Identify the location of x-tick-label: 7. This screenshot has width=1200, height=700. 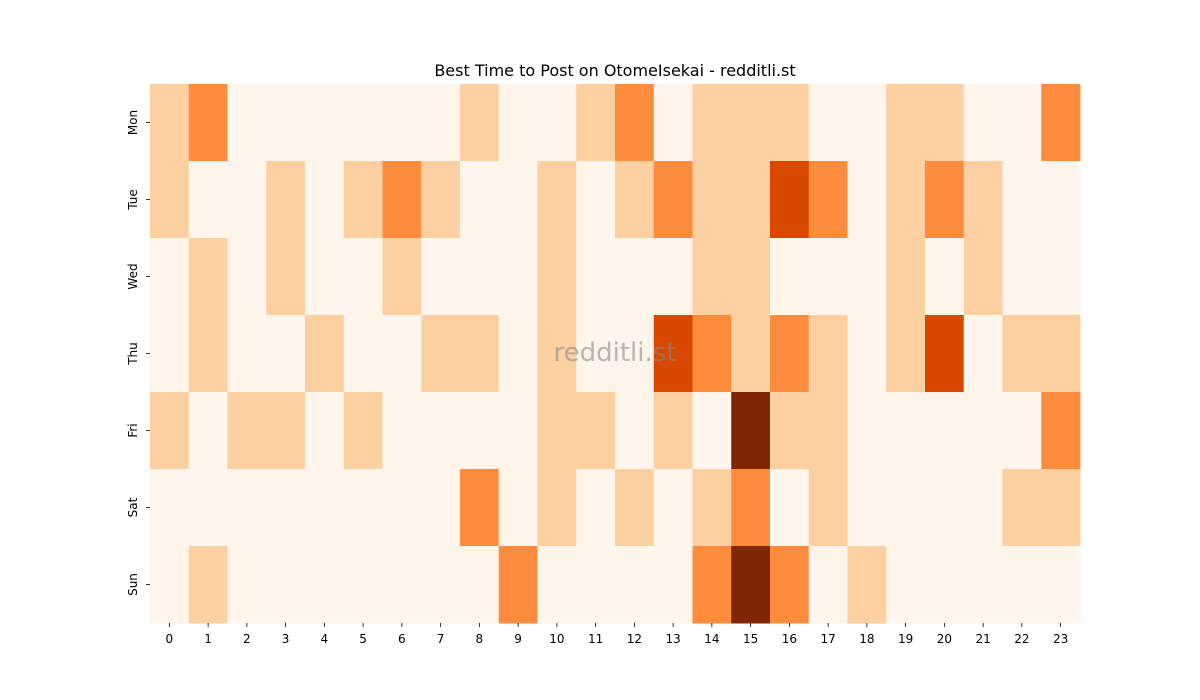
(441, 639).